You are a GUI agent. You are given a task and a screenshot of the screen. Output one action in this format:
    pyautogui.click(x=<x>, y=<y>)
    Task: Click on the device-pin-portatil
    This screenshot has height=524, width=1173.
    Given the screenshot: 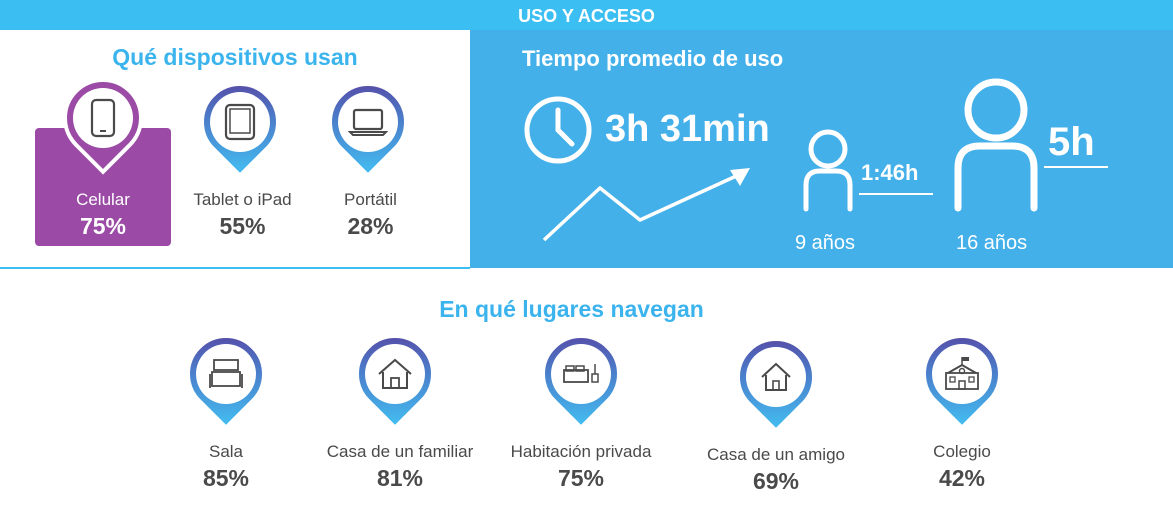 What is the action you would take?
    pyautogui.click(x=368, y=122)
    